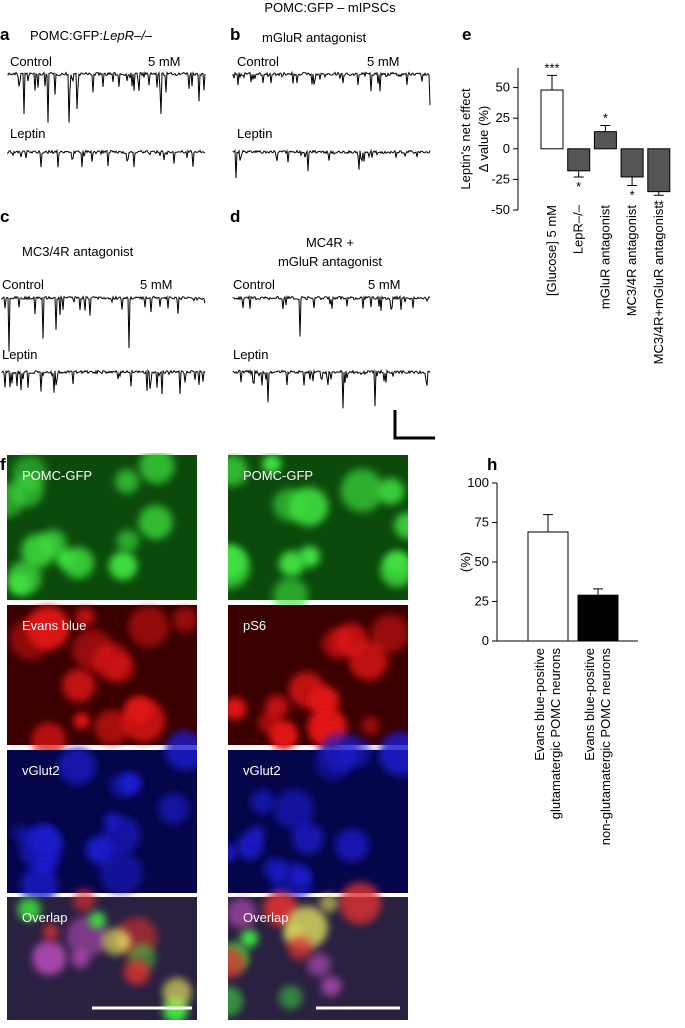  I want to click on title-italic: LepR–/–, so click(128, 35).